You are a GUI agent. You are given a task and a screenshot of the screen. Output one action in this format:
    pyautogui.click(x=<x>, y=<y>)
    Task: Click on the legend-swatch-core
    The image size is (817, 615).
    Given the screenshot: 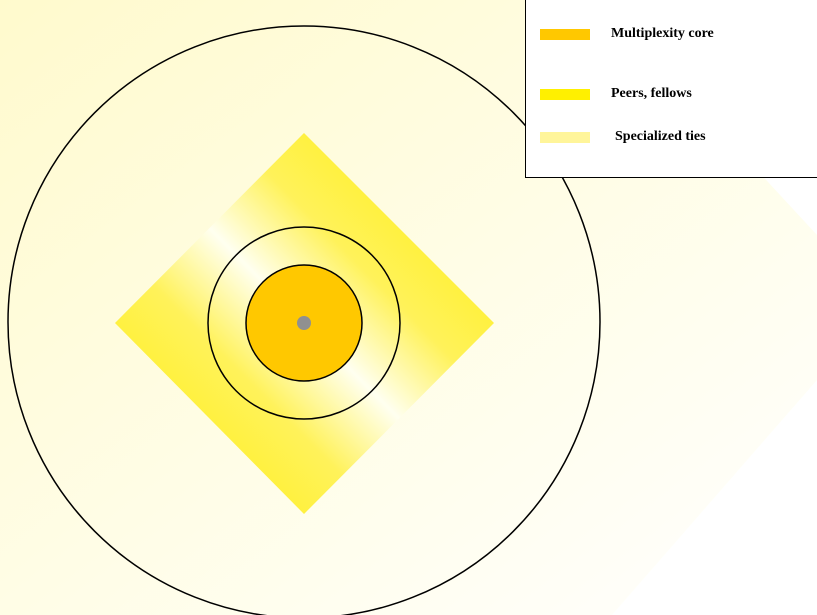 What is the action you would take?
    pyautogui.click(x=565, y=34)
    